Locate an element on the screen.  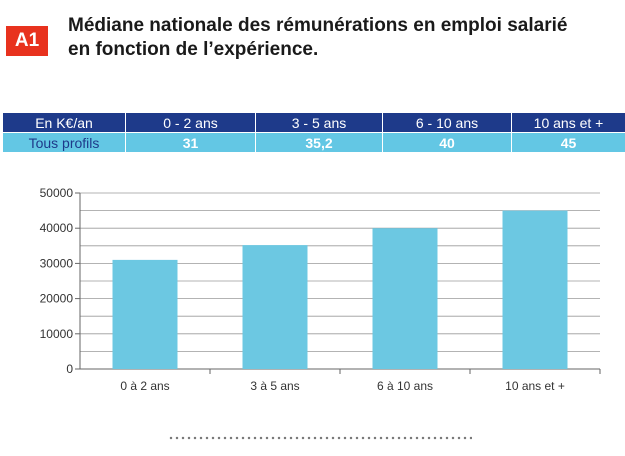
x-tick-label: 0 à 2 ans is located at coordinates (144, 386).